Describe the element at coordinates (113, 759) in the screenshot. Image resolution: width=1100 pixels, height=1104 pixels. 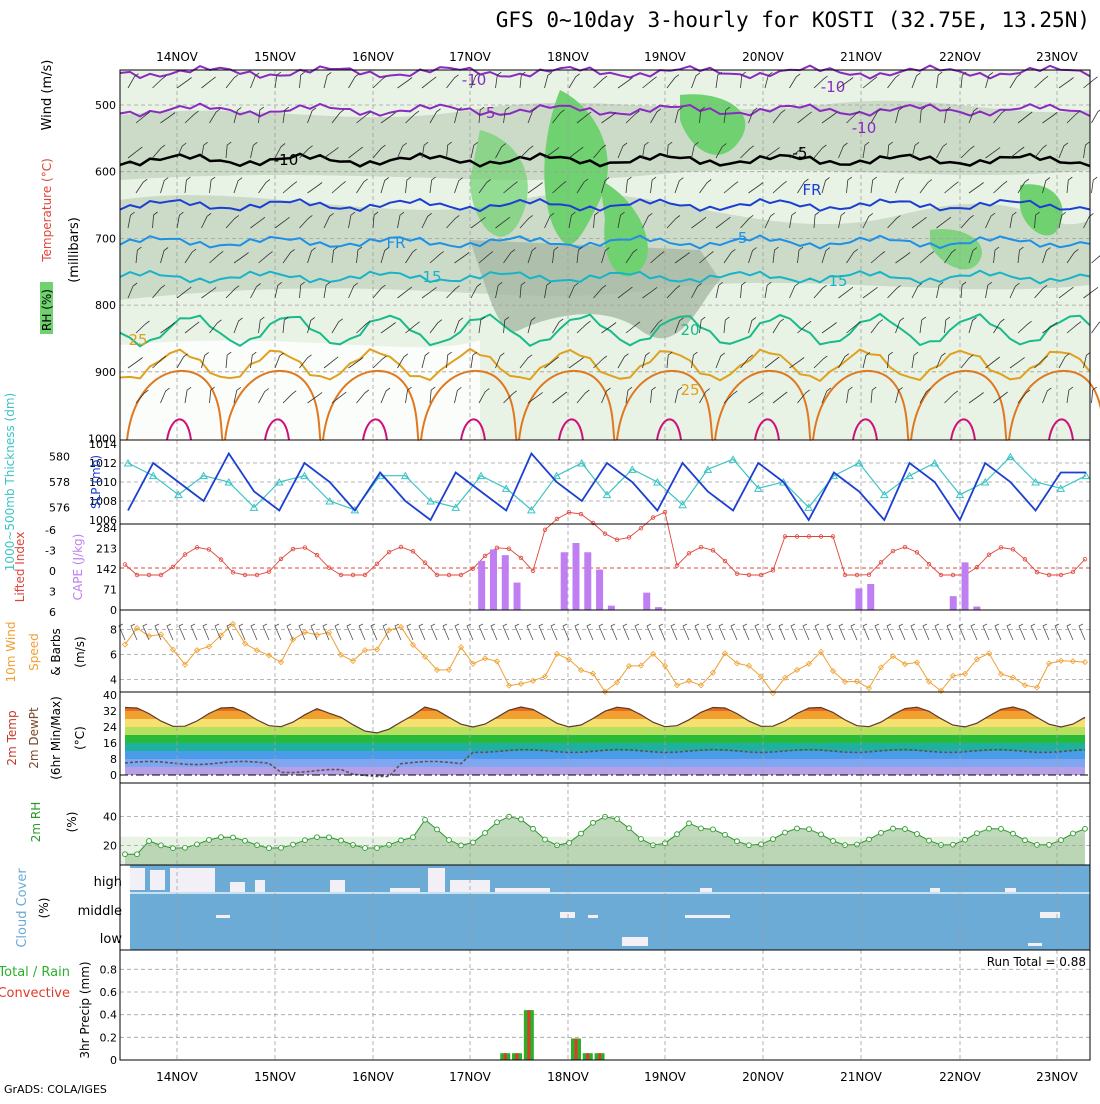
I see `temp-tick: 8` at that location.